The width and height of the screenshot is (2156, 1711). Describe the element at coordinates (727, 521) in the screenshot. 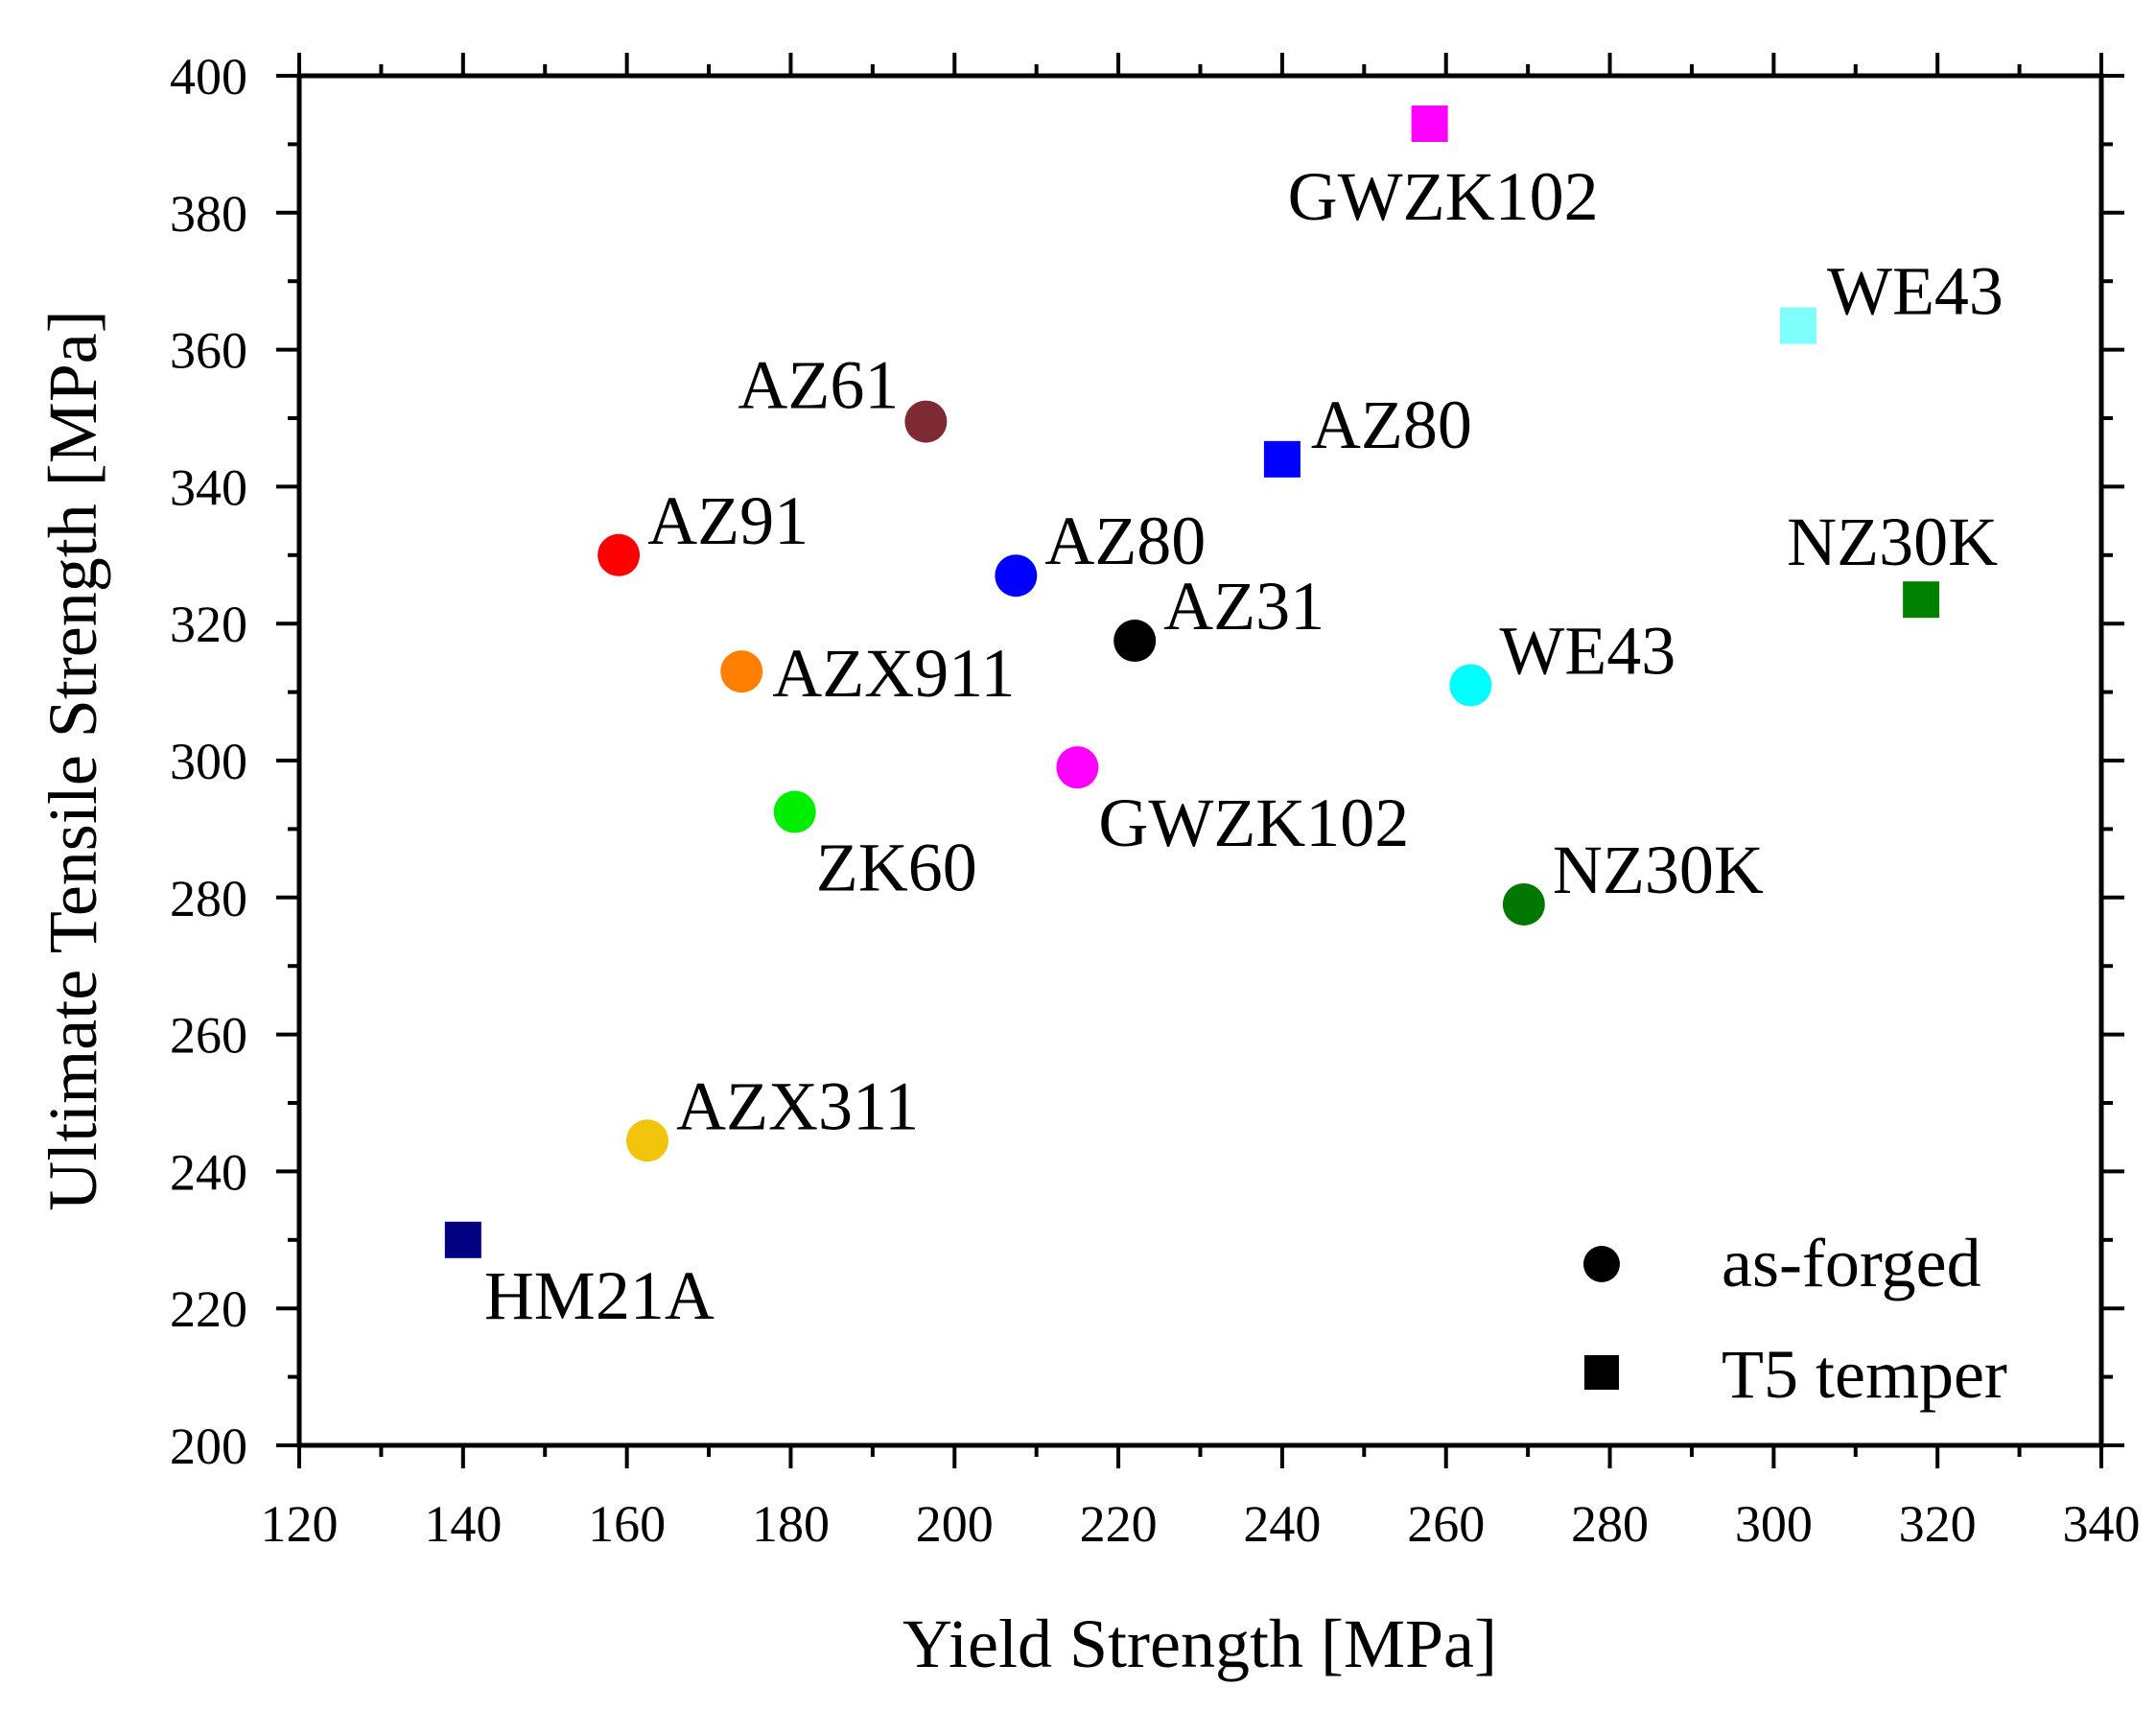

I see `data-label: AZ91` at that location.